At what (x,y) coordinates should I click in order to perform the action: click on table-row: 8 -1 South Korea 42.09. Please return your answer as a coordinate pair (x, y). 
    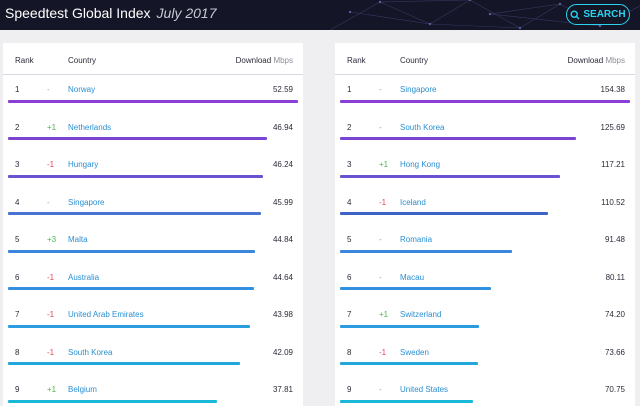
    Looking at the image, I should click on (153, 357).